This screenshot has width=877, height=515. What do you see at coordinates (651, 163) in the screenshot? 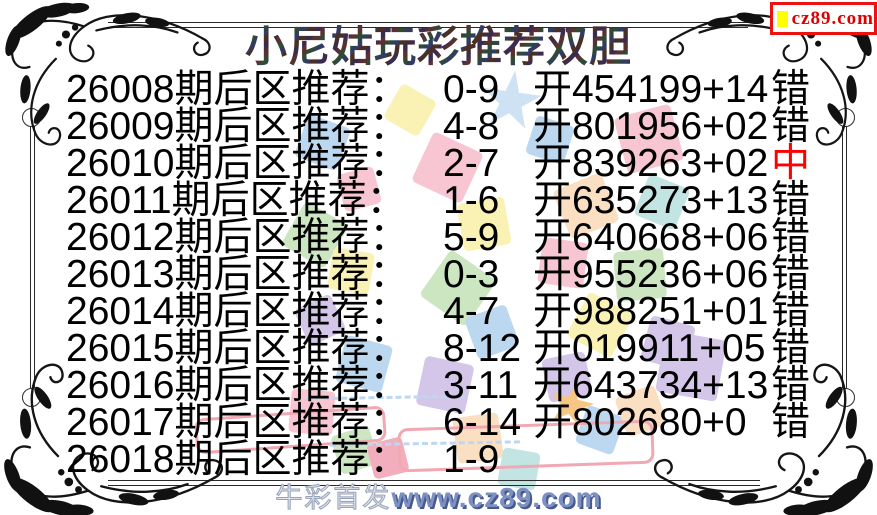
I see `row-draw-result: 开839263+02` at bounding box center [651, 163].